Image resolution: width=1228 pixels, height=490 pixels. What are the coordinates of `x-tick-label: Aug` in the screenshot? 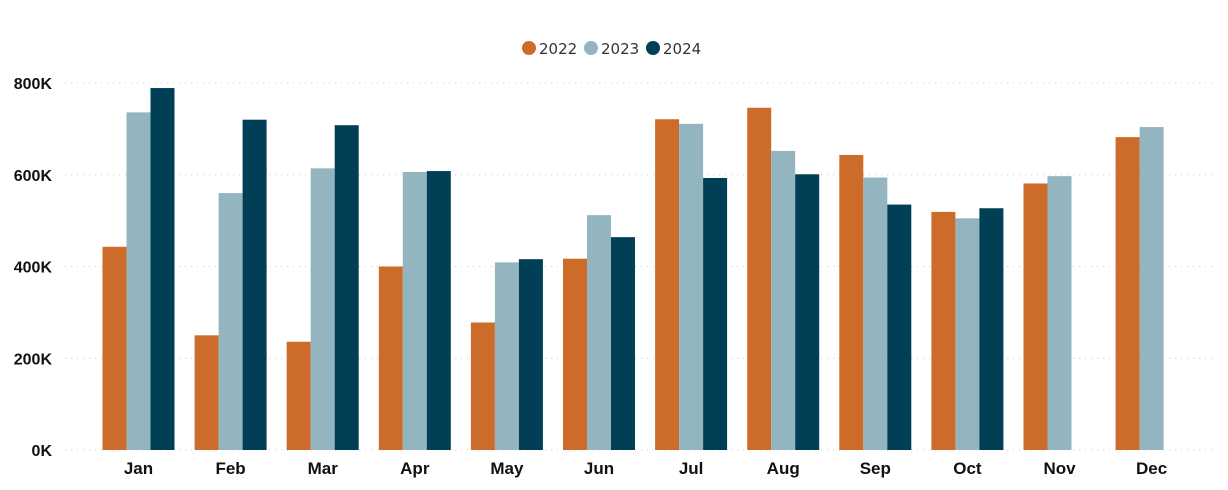 It's located at (783, 468).